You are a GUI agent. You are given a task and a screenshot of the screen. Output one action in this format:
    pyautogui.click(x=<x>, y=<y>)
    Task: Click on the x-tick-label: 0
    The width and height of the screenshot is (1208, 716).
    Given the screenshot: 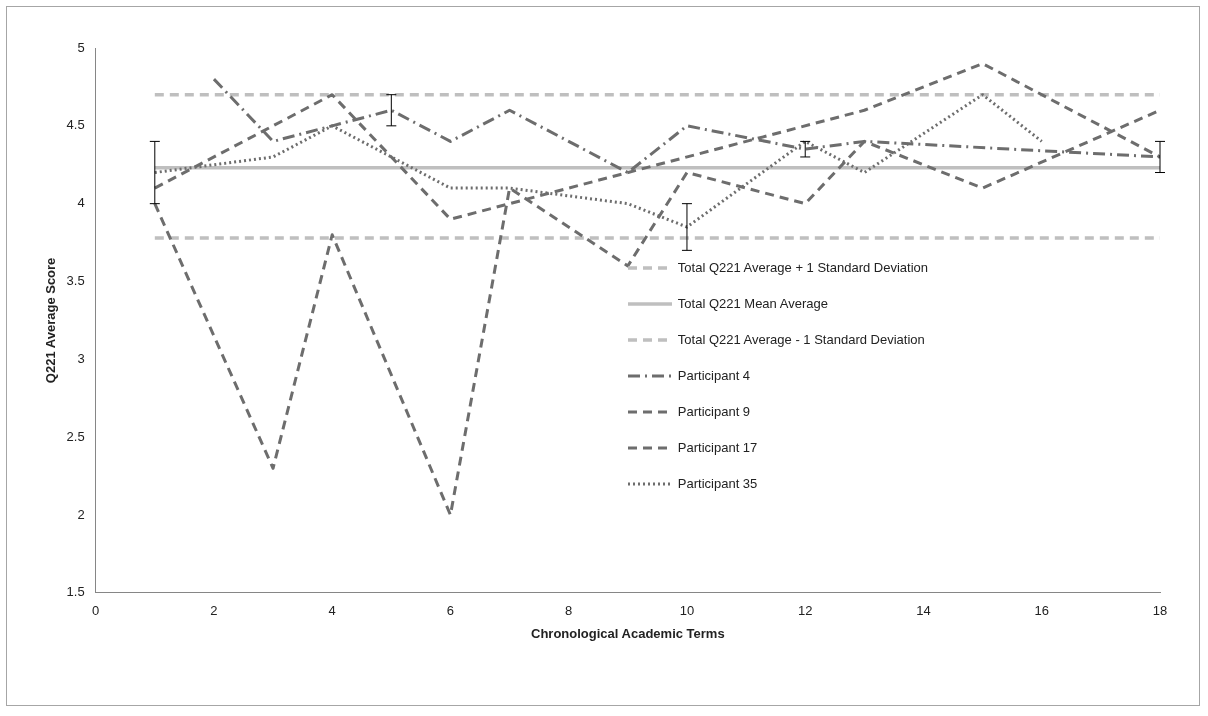 What is the action you would take?
    pyautogui.click(x=96, y=611)
    